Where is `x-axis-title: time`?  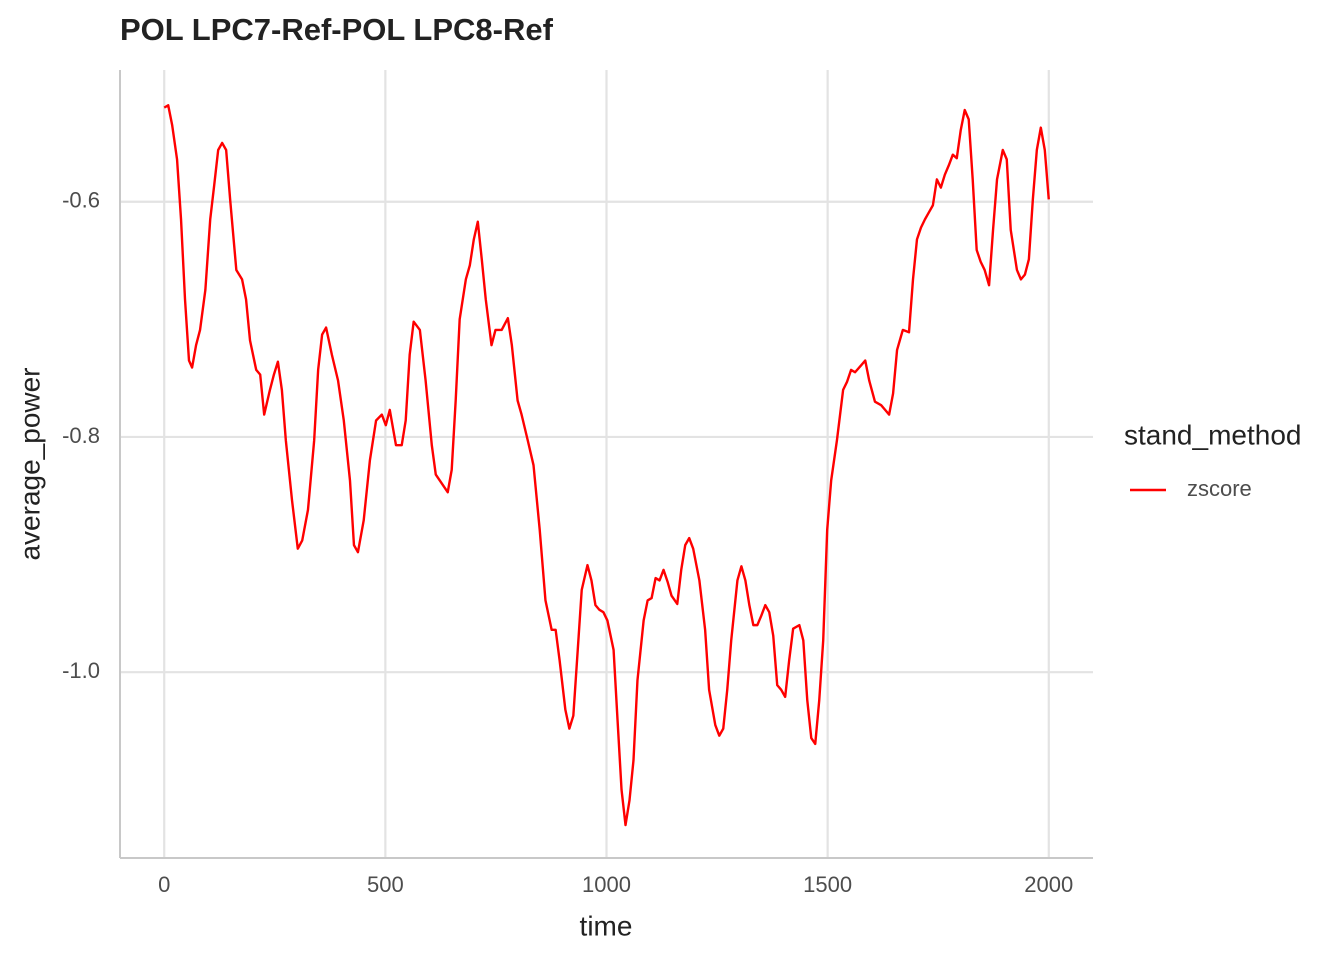
x-axis-title: time is located at coordinates (606, 925).